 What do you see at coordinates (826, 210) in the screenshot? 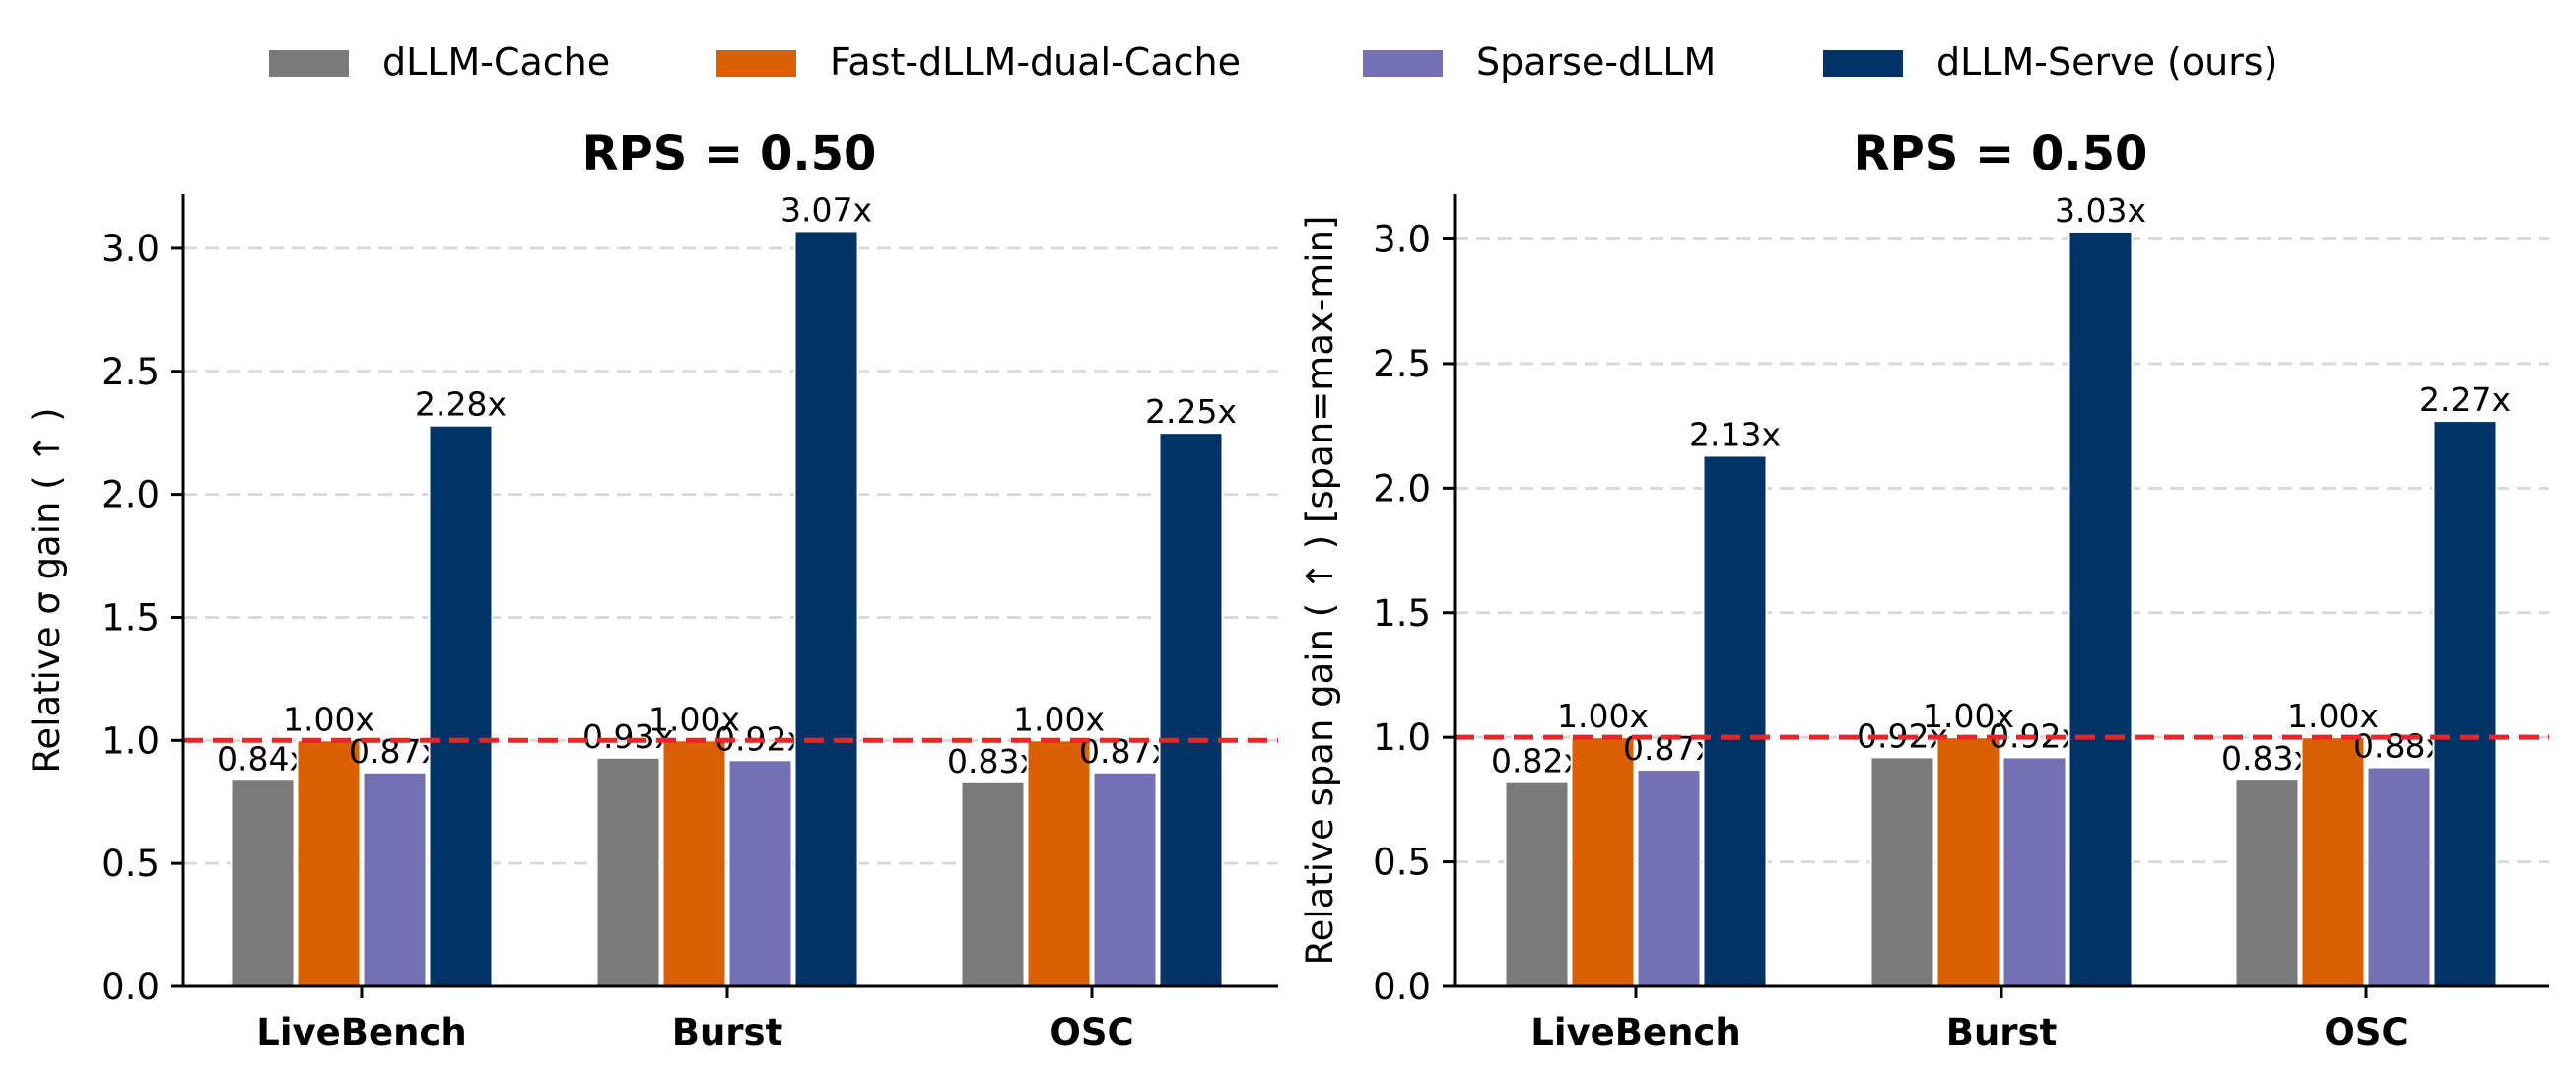
I see `data-label: 3.07x` at bounding box center [826, 210].